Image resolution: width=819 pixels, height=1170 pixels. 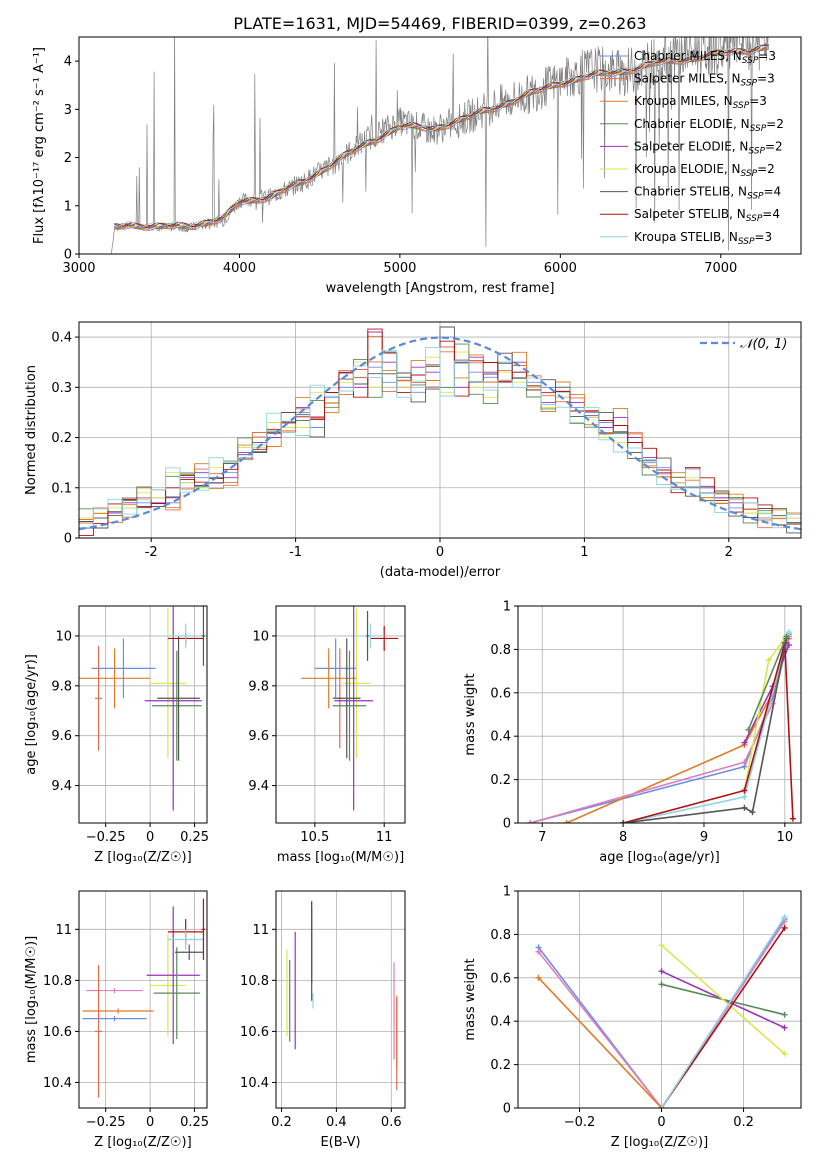 I want to click on observed-spectrum-line, so click(x=439, y=145).